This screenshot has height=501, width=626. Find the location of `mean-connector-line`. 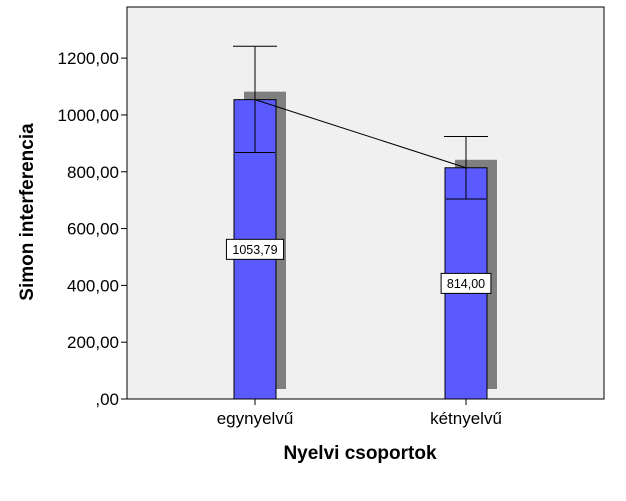

mean-connector-line is located at coordinates (360, 134).